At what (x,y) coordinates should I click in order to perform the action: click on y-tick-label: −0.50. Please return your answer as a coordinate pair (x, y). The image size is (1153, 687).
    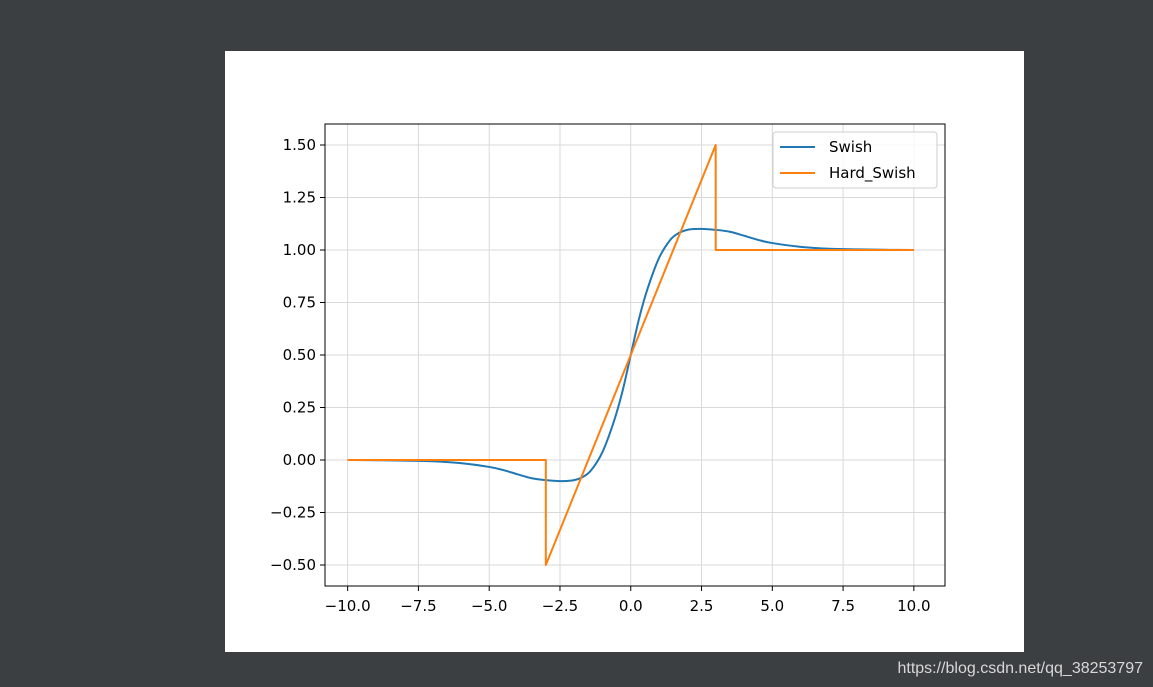
    Looking at the image, I should click on (293, 565).